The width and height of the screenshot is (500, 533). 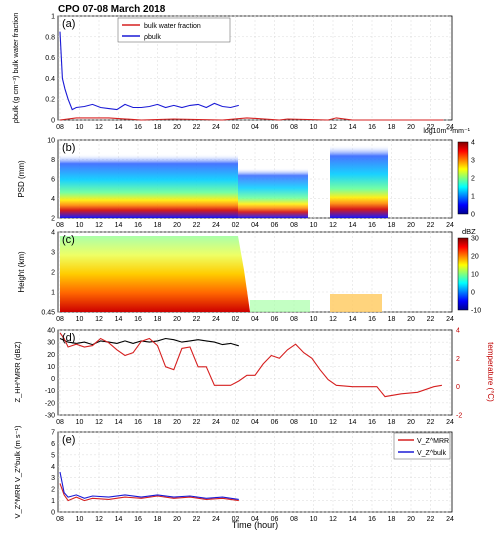 I want to click on x-tick-4-8: 24, so click(x=216, y=519).